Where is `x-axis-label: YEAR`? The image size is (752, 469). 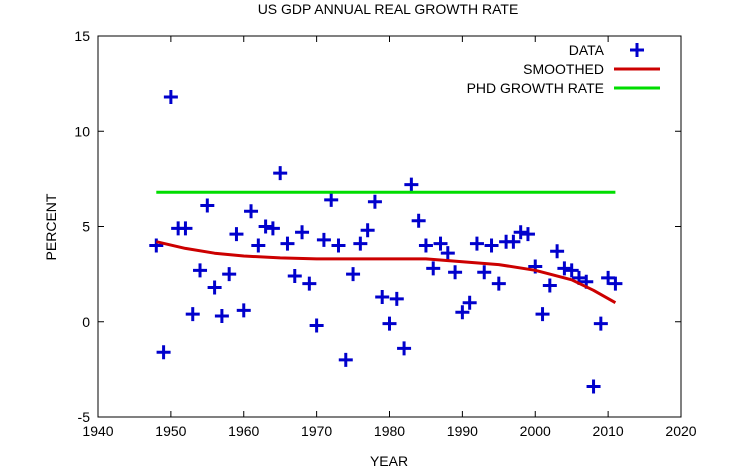
x-axis-label: YEAR is located at coordinates (389, 461).